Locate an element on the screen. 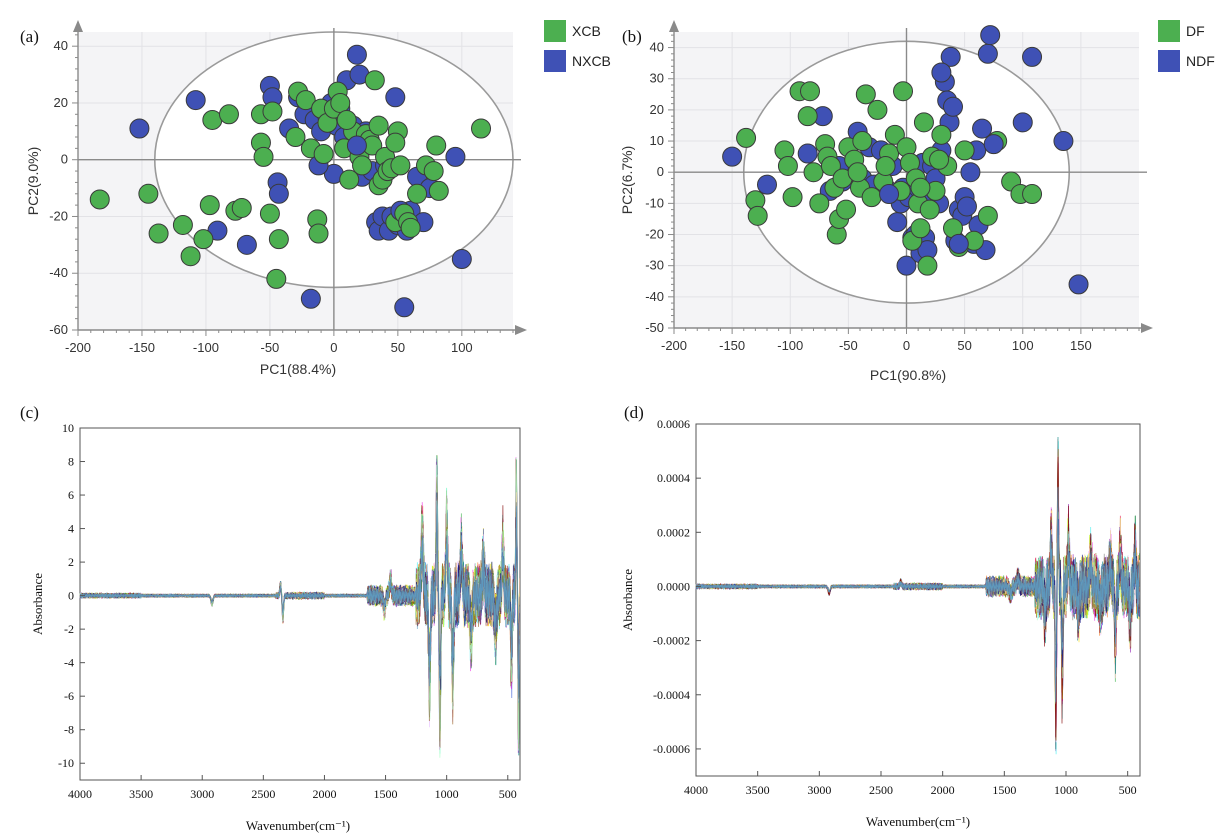 The image size is (1228, 838). panel-c-lines is located at coordinates (299, 606).